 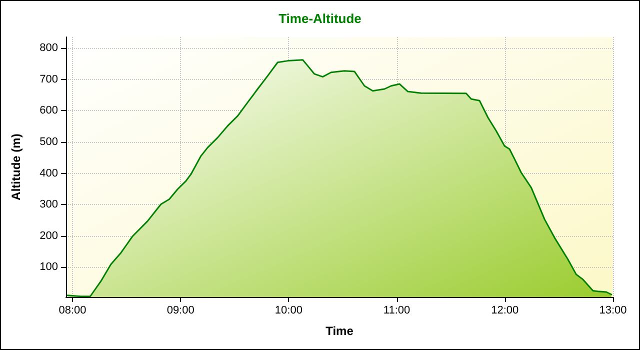 I want to click on x-tick-label: 11:00, so click(x=396, y=310).